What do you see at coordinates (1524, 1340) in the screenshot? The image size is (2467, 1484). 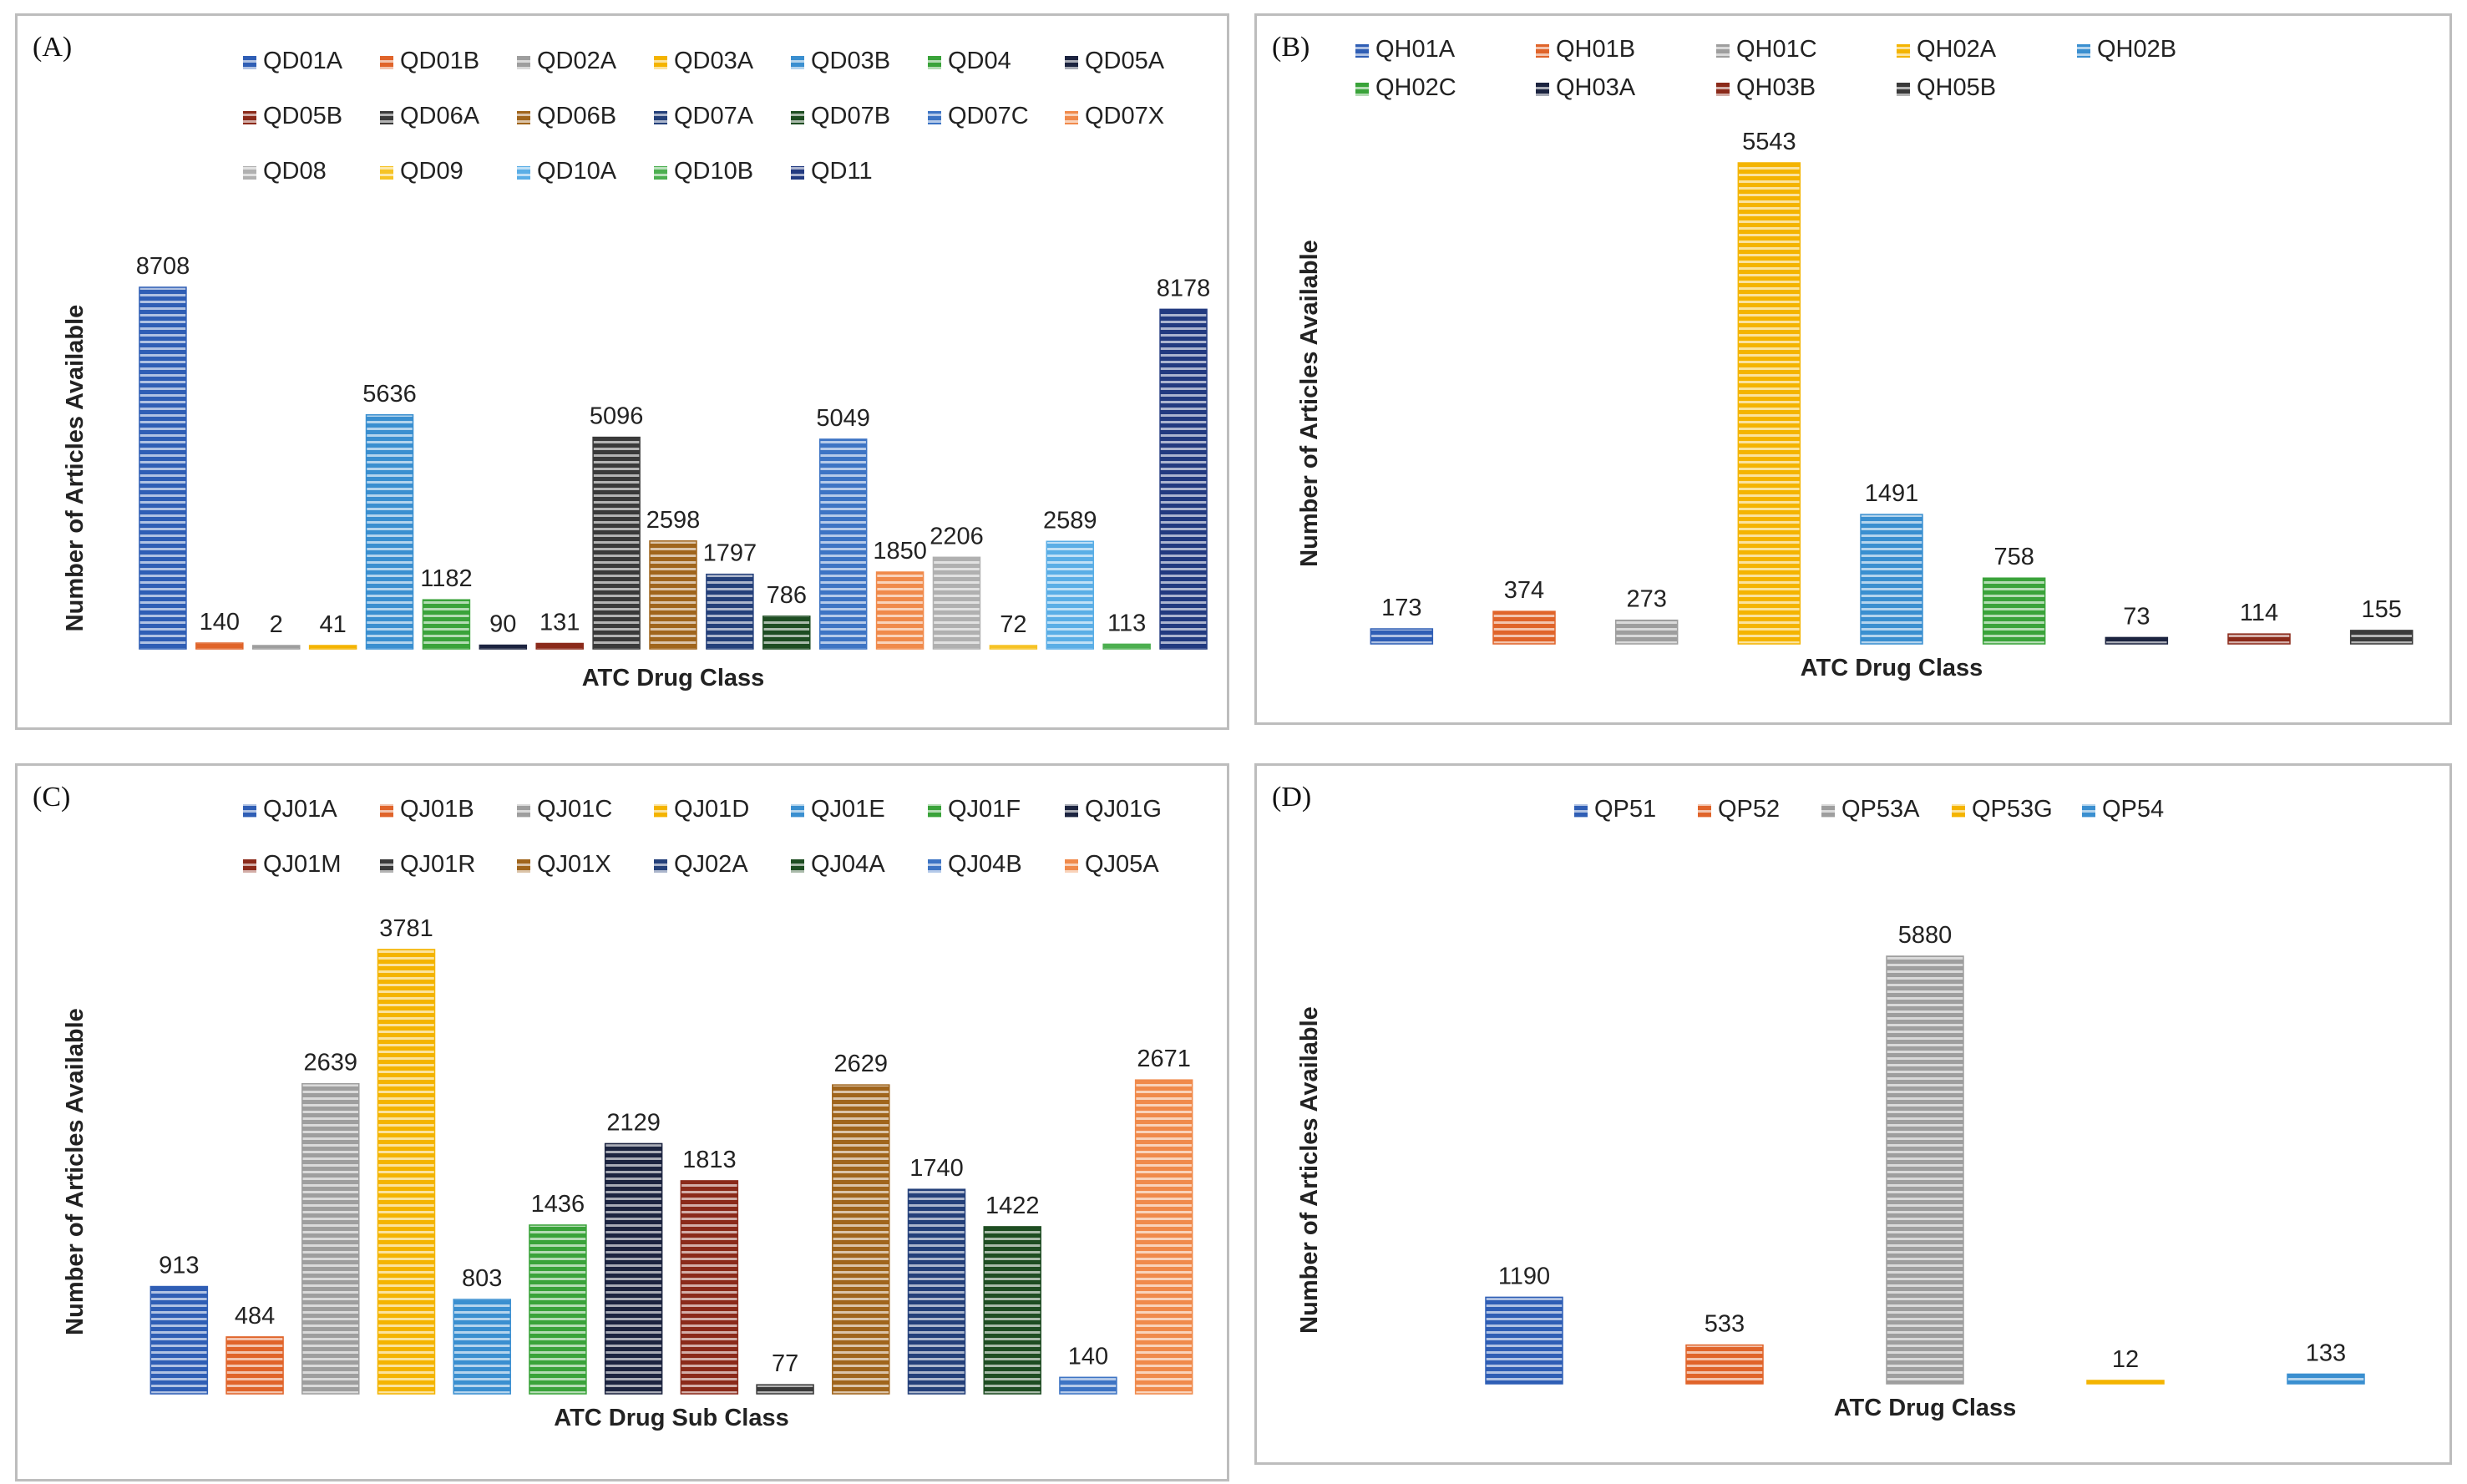 I see `bar-qp51` at bounding box center [1524, 1340].